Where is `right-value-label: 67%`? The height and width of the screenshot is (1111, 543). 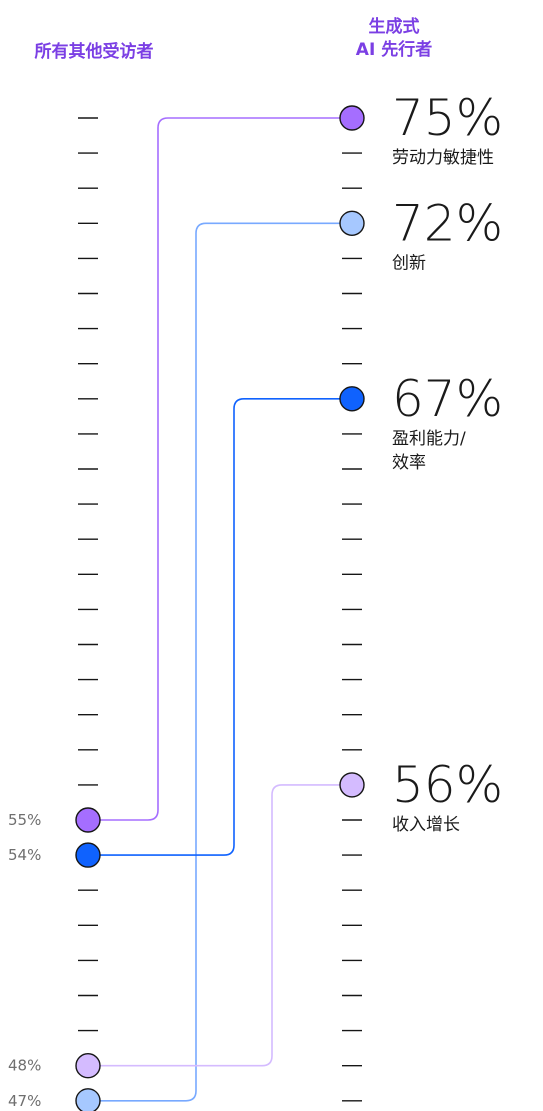 right-value-label: 67% is located at coordinates (447, 399).